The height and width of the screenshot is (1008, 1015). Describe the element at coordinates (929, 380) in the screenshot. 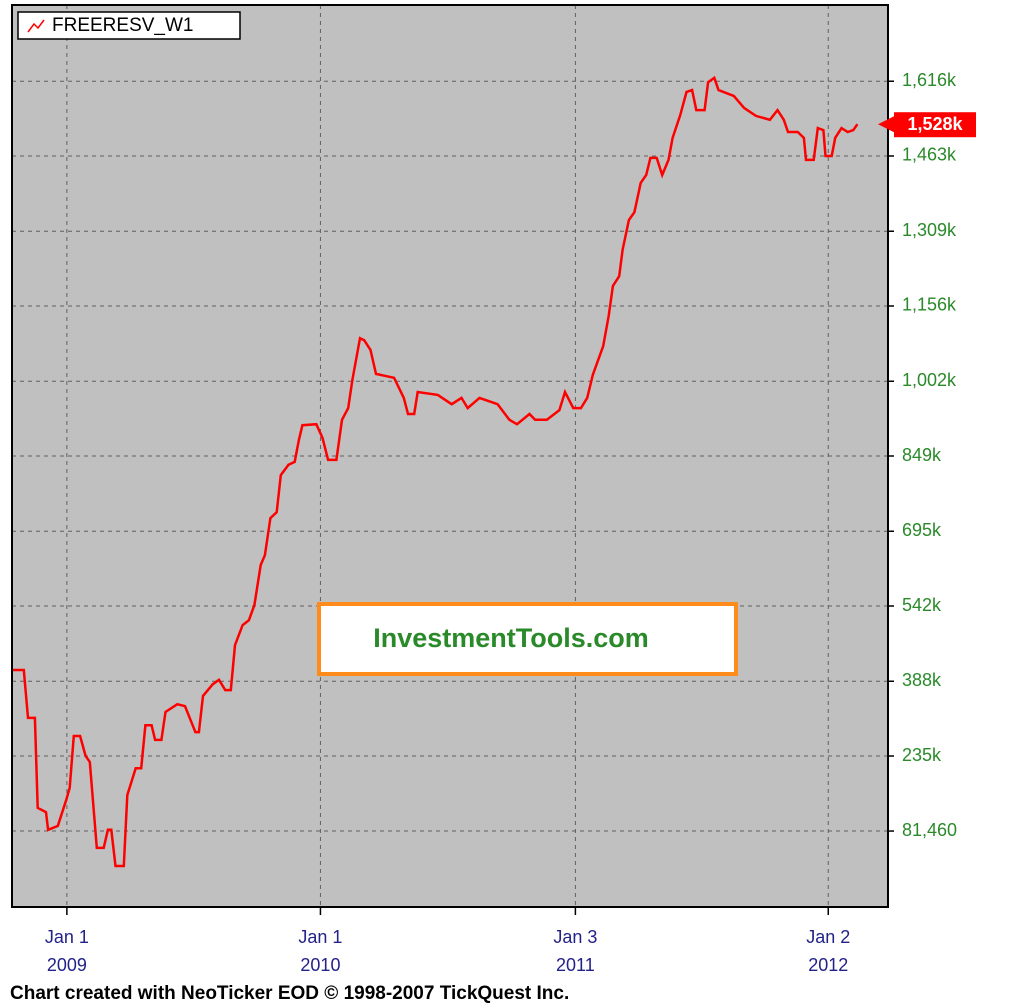

I see `y-tick-label: 1,002k` at that location.